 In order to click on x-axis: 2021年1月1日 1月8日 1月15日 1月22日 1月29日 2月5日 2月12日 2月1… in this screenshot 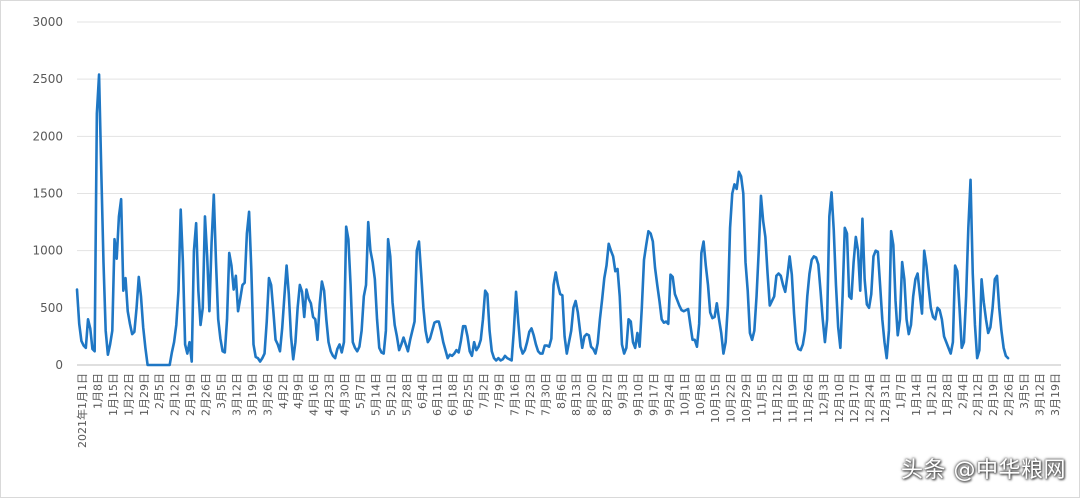, I will do `click(568, 410)`.